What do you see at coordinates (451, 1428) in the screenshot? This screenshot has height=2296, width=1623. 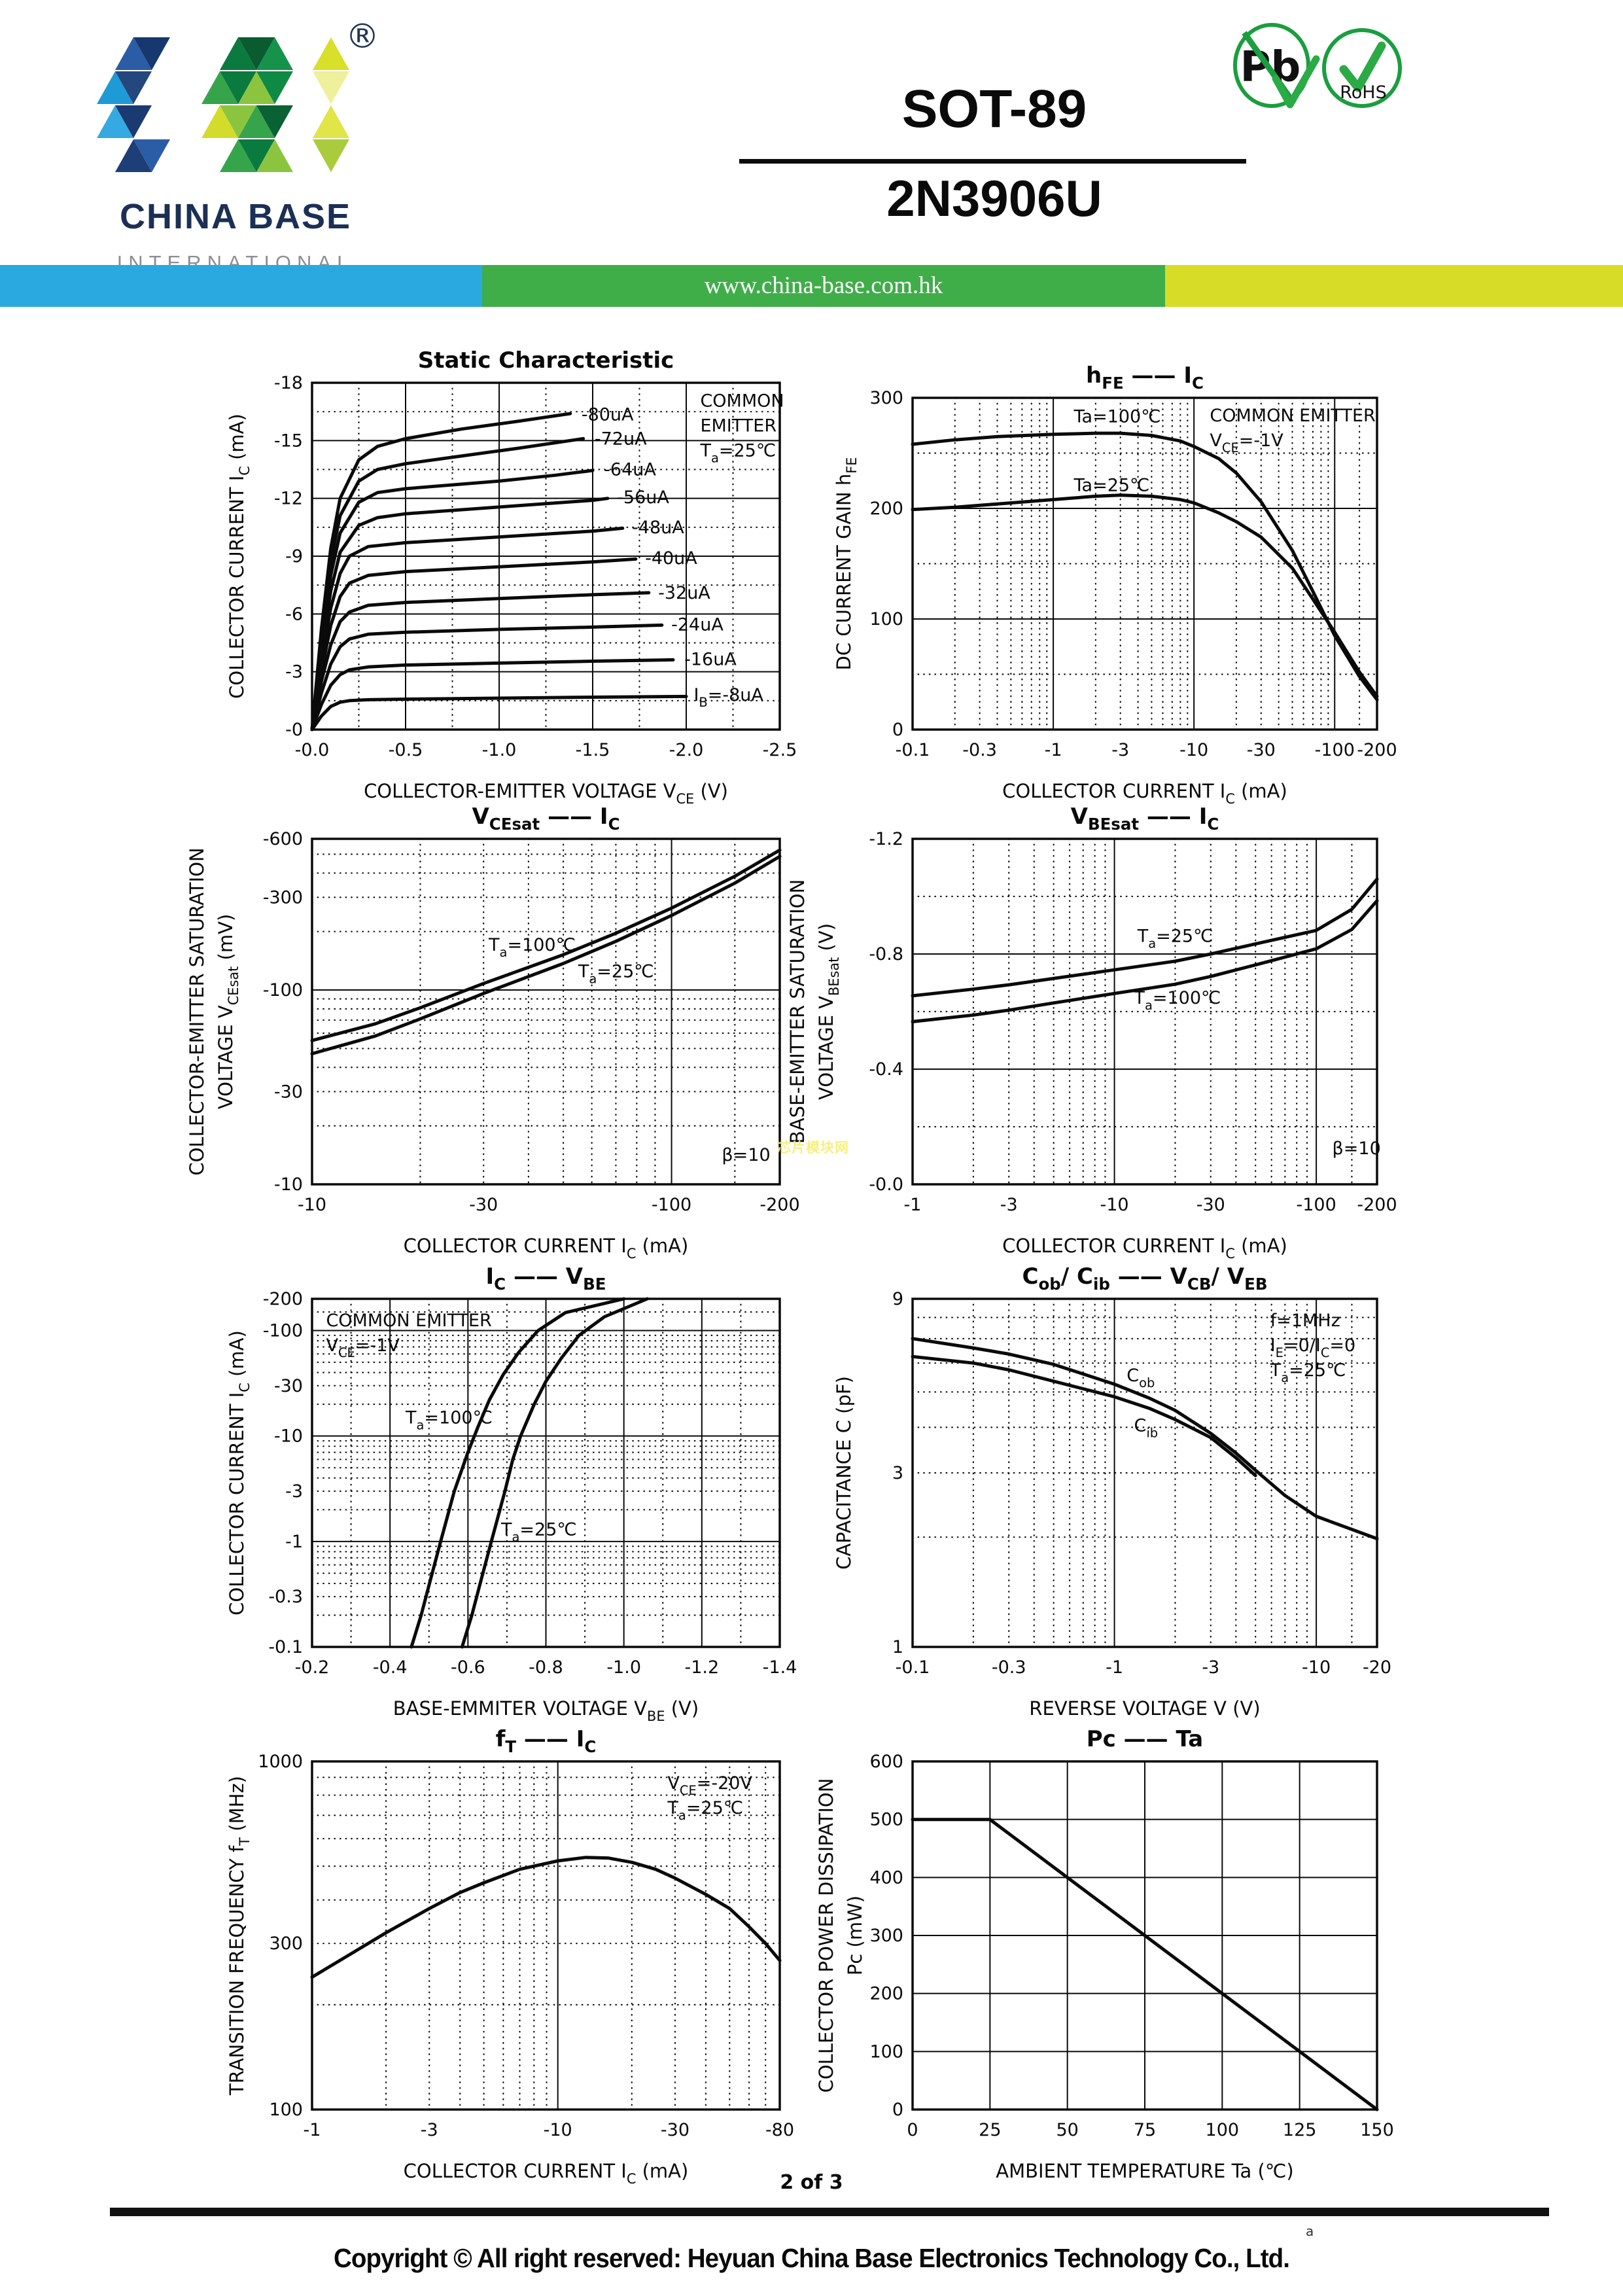 I see `curve-labels: Ta=100℃ Ta=25℃ COMMON EMITTER VCE=-1V` at bounding box center [451, 1428].